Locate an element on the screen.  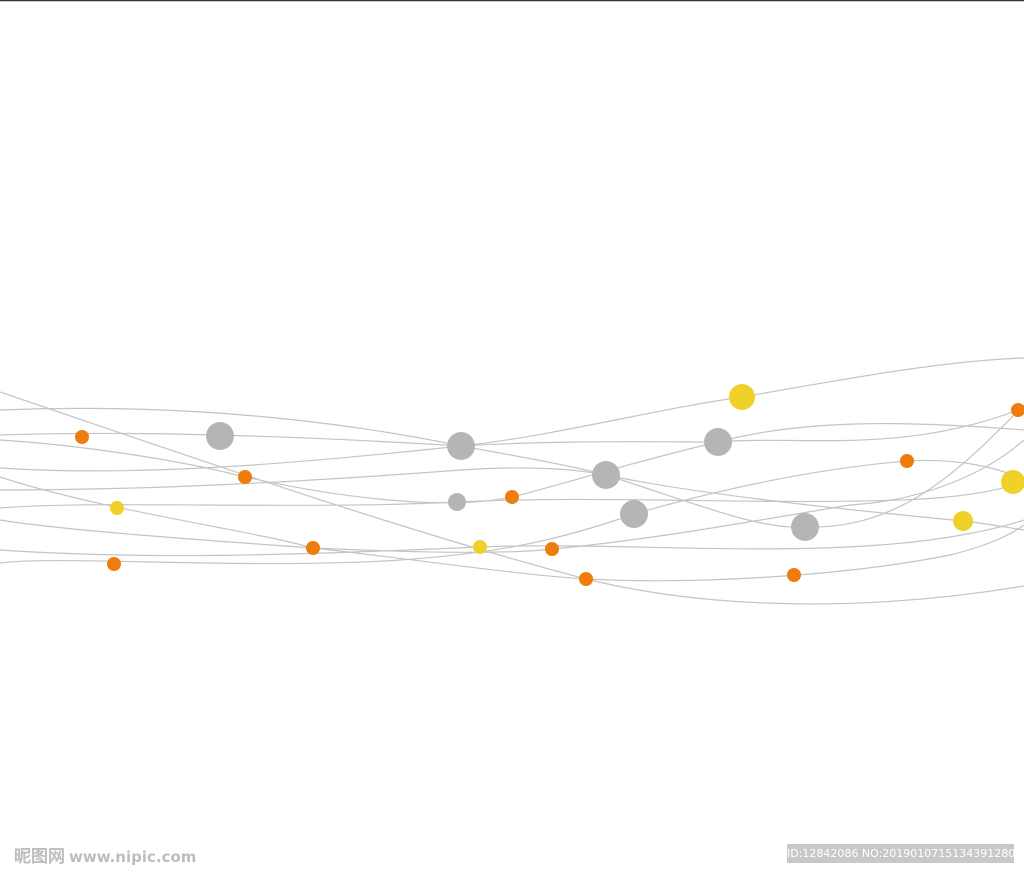
logo-text: 昵图网 is located at coordinates (39, 857).